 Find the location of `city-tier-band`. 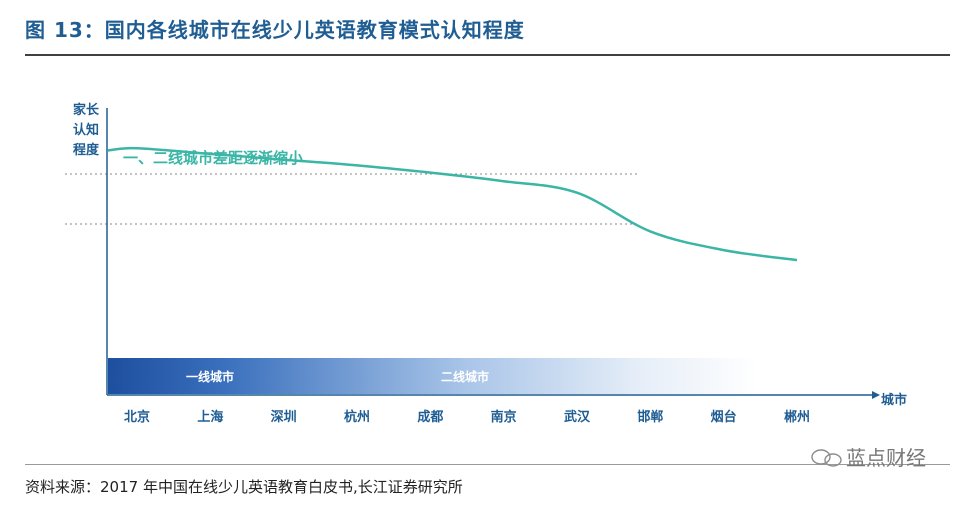

city-tier-band is located at coordinates (433, 376).